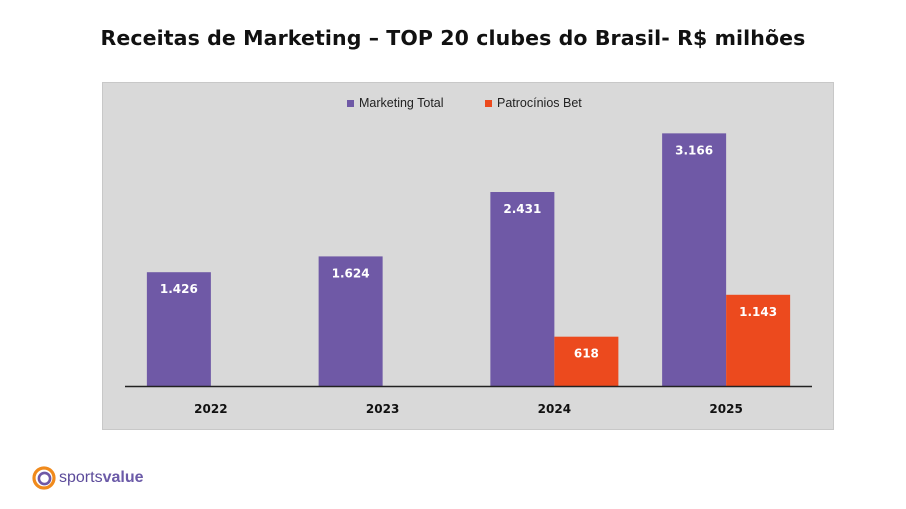 Image resolution: width=906 pixels, height=509 pixels. Describe the element at coordinates (539, 103) in the screenshot. I see `legend-label: Patrocínios Bet` at that location.